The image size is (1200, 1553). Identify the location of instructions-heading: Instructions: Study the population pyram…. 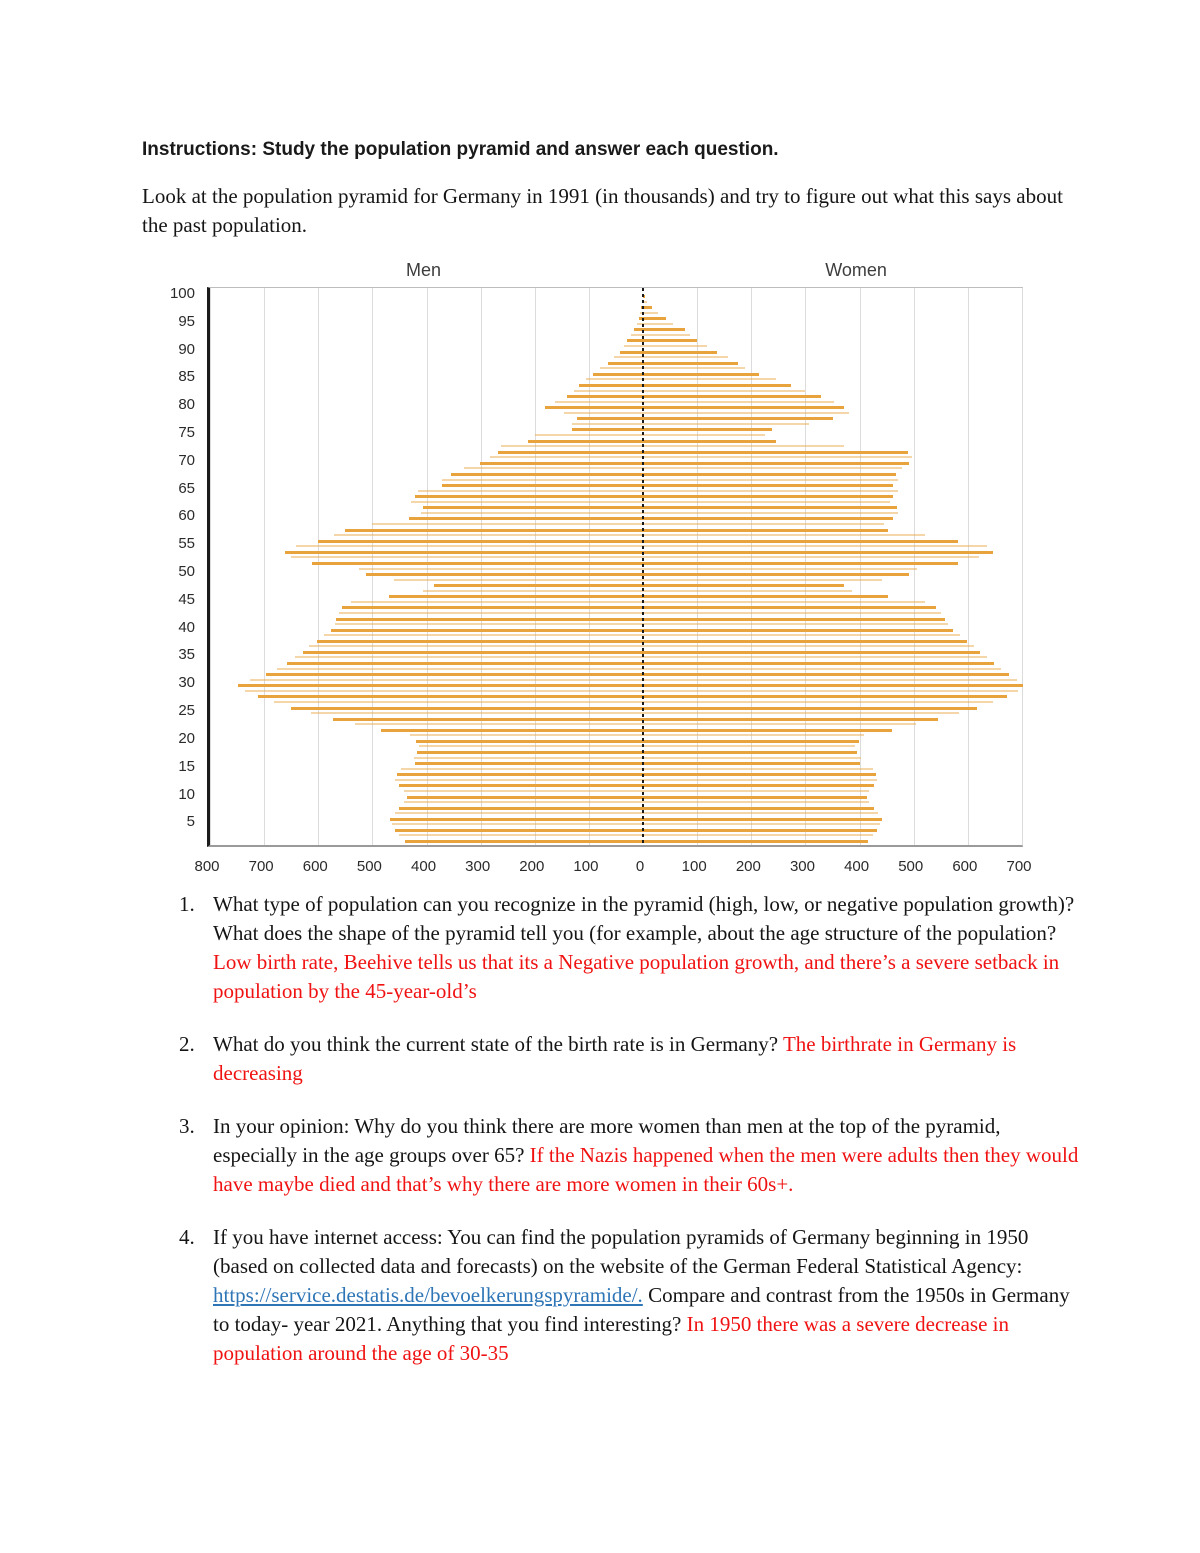
(460, 149).